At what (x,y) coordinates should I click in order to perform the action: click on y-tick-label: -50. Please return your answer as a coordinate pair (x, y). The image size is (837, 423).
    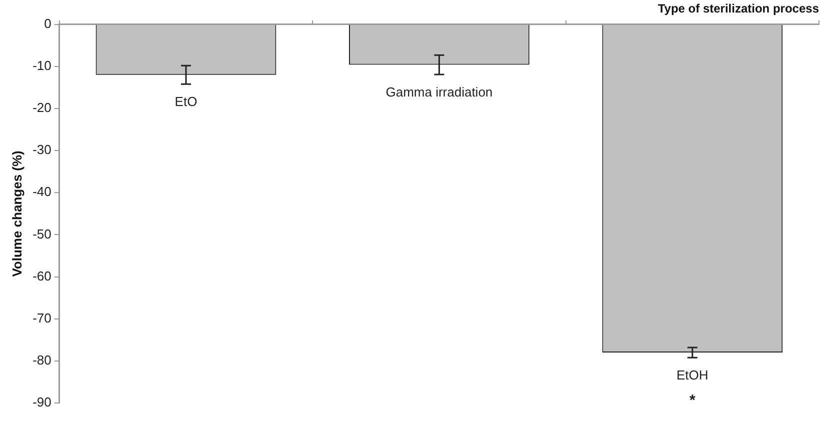
    Looking at the image, I should click on (42, 234).